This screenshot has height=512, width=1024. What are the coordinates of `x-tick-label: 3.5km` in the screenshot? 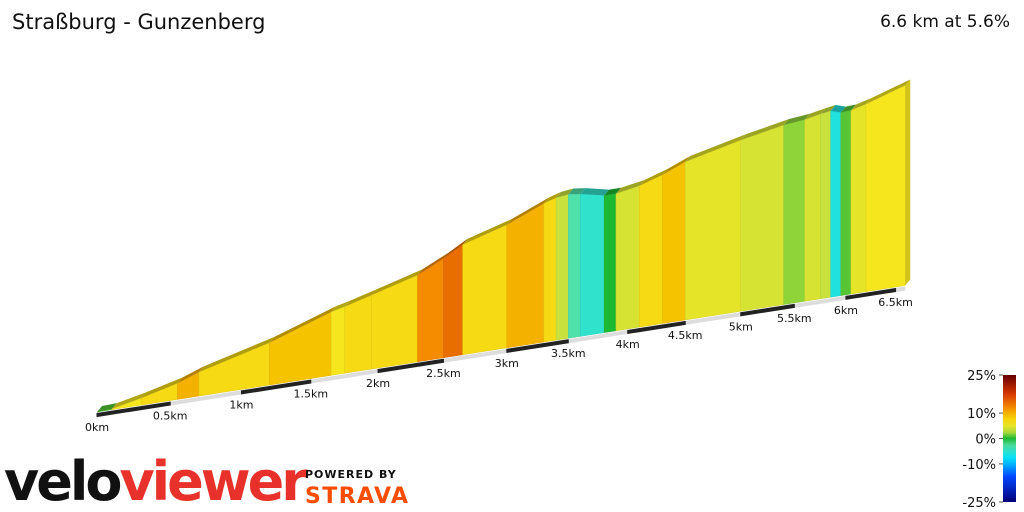 It's located at (568, 353).